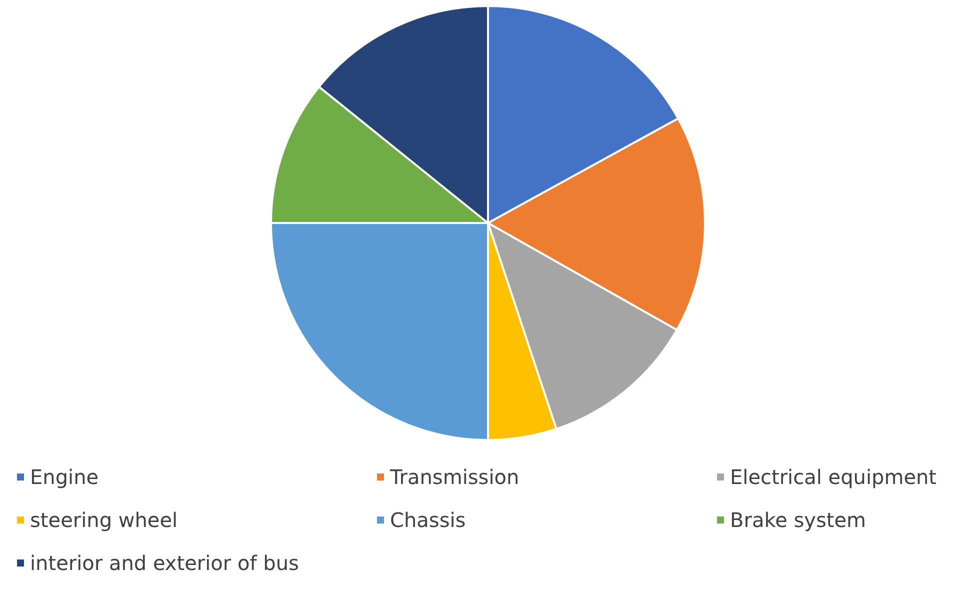  Describe the element at coordinates (454, 477) in the screenshot. I see `legend-label: Transmission` at that location.